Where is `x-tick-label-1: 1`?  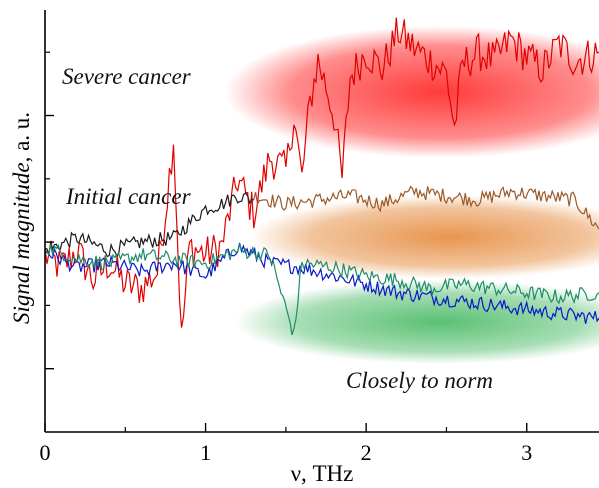 x-tick-label-1: 1 is located at coordinates (205, 452).